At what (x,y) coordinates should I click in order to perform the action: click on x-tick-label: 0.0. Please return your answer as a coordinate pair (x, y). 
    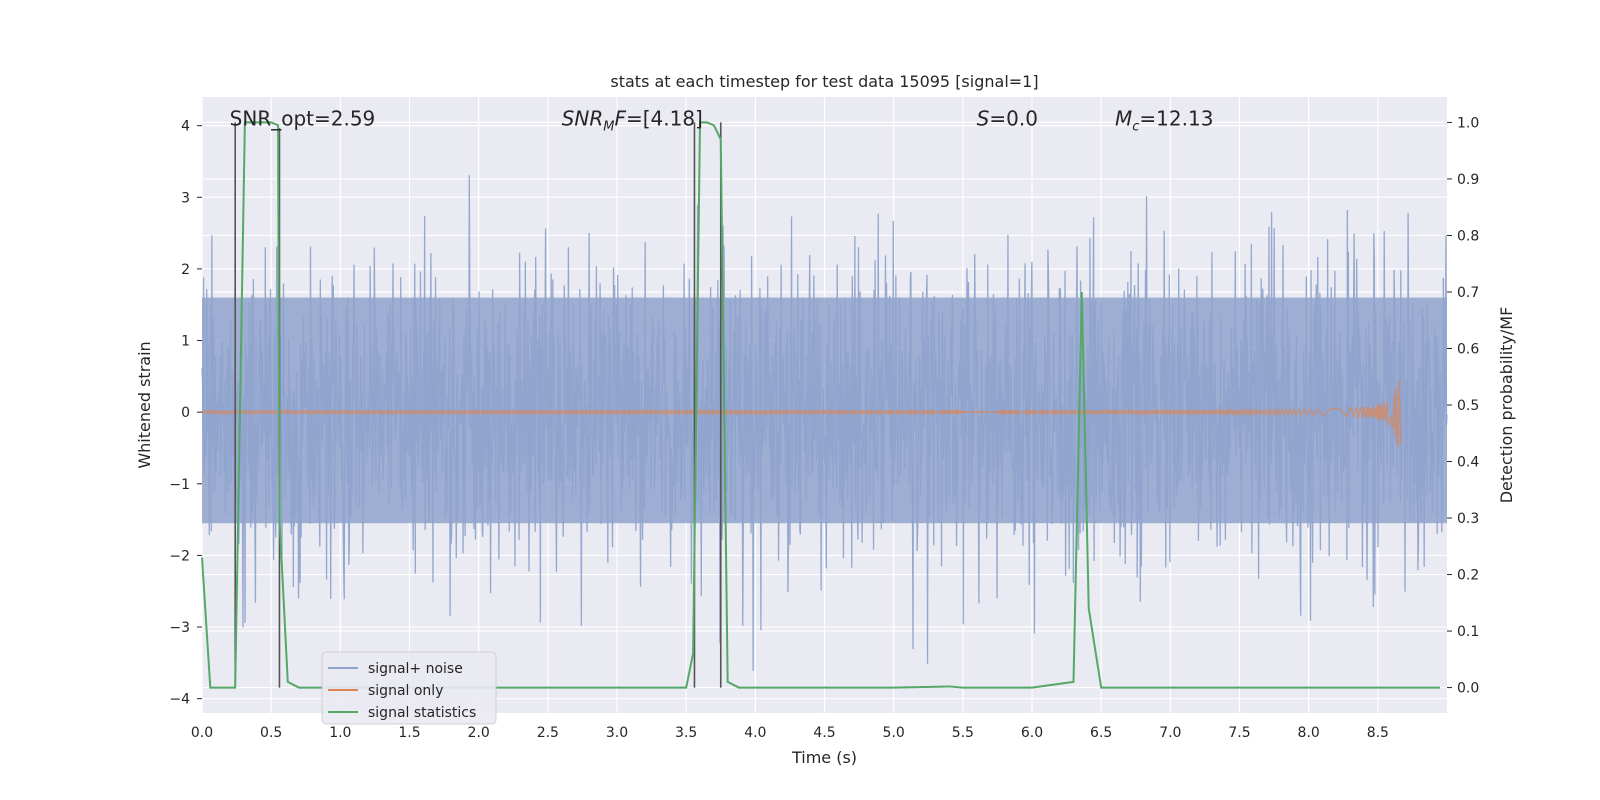
    Looking at the image, I should click on (202, 733).